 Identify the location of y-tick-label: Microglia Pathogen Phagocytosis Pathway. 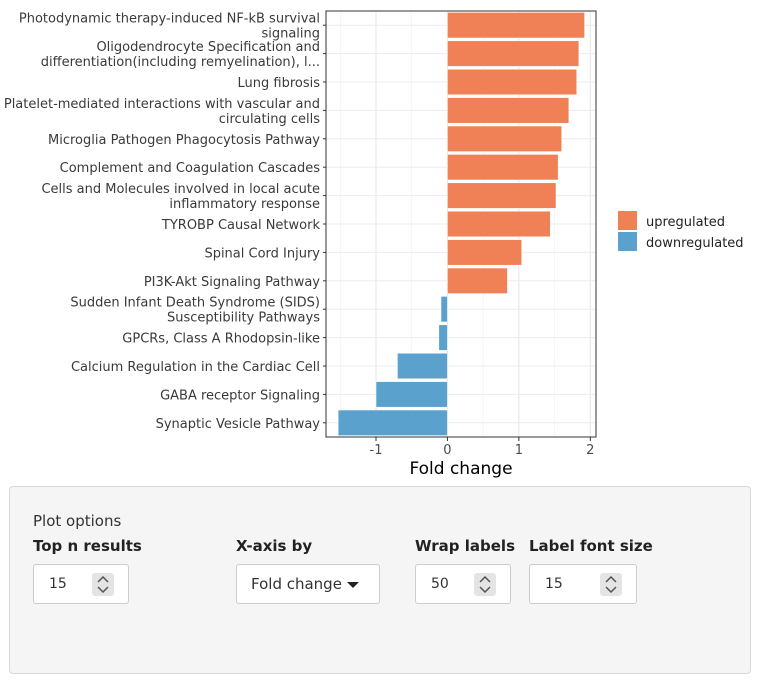
(184, 140).